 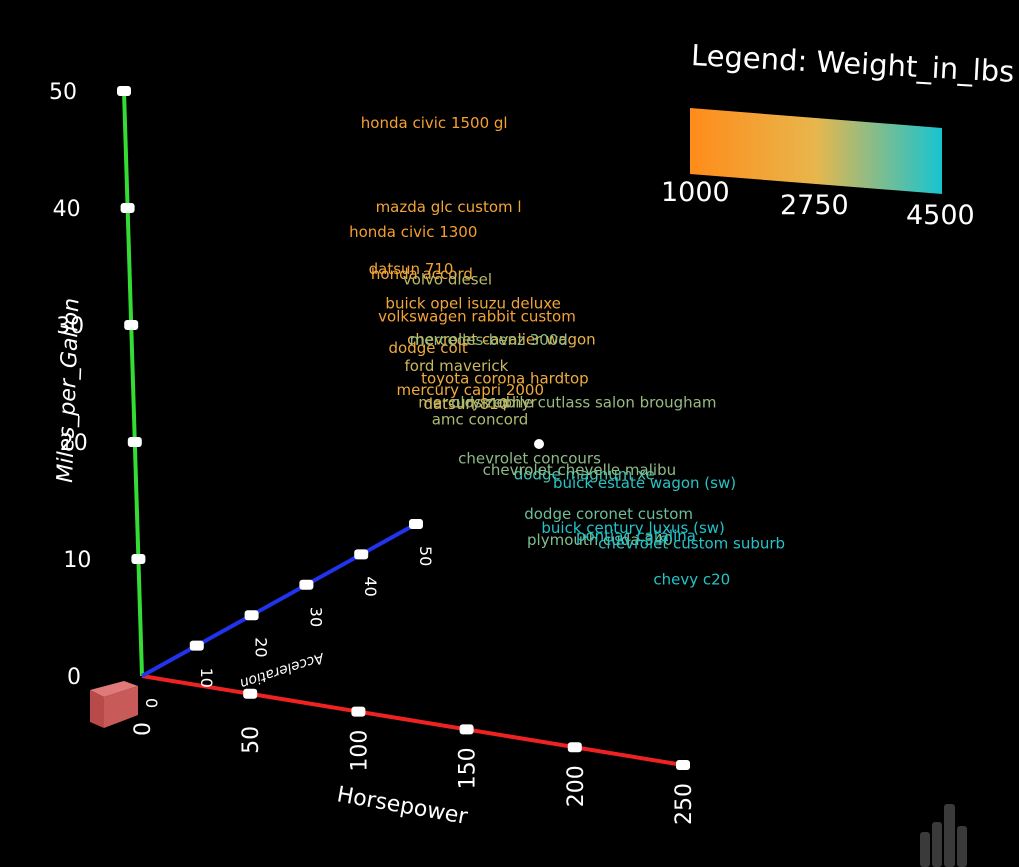 What do you see at coordinates (151, 703) in the screenshot?
I see `z-axis-tick-label-0: 0` at bounding box center [151, 703].